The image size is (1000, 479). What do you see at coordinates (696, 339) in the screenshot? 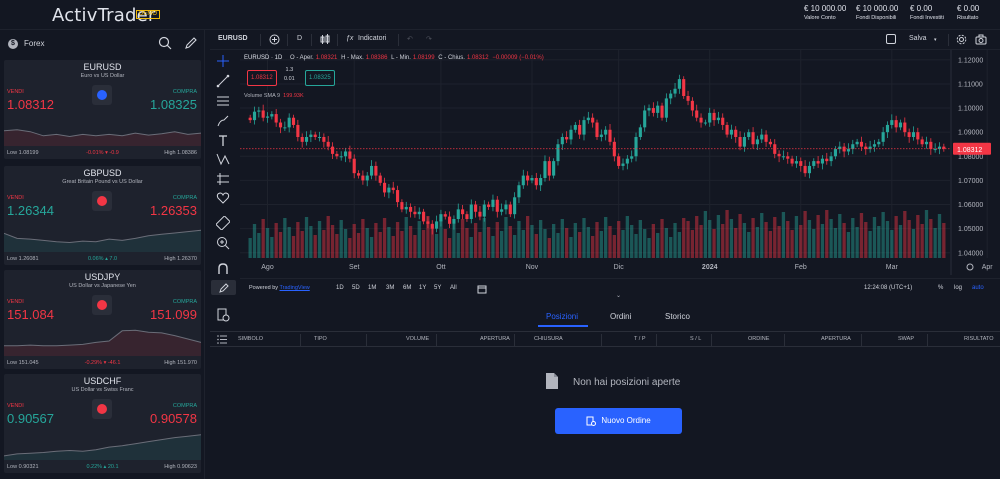
I see `column-header: S / L` at bounding box center [696, 339].